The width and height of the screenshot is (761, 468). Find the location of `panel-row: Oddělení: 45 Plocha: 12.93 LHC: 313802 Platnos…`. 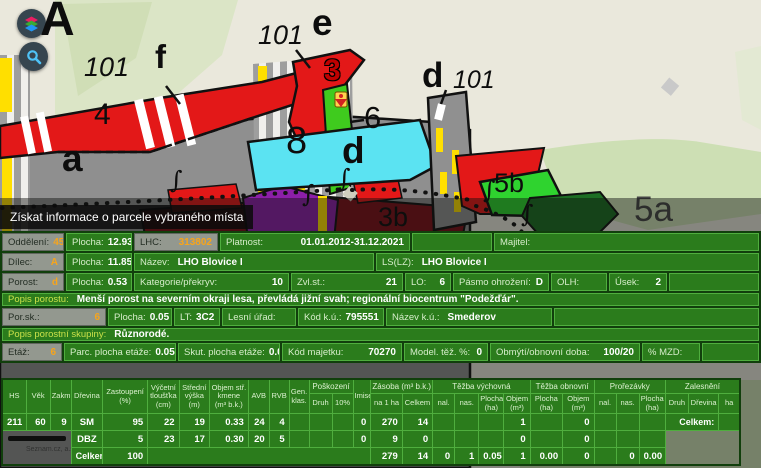

panel-row: Oddělení: 45 Plocha: 12.93 LHC: 313802 Platnos… is located at coordinates (380, 242).